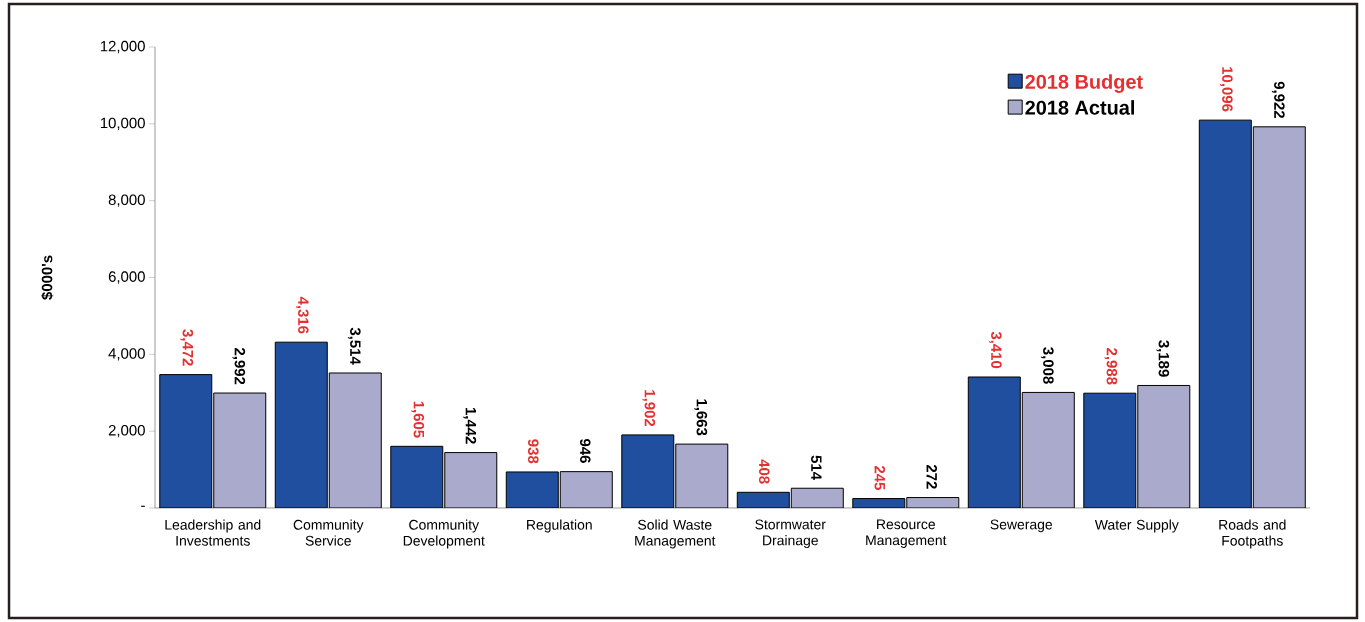  Describe the element at coordinates (328, 532) in the screenshot. I see `x-tick-label: Community Service` at that location.